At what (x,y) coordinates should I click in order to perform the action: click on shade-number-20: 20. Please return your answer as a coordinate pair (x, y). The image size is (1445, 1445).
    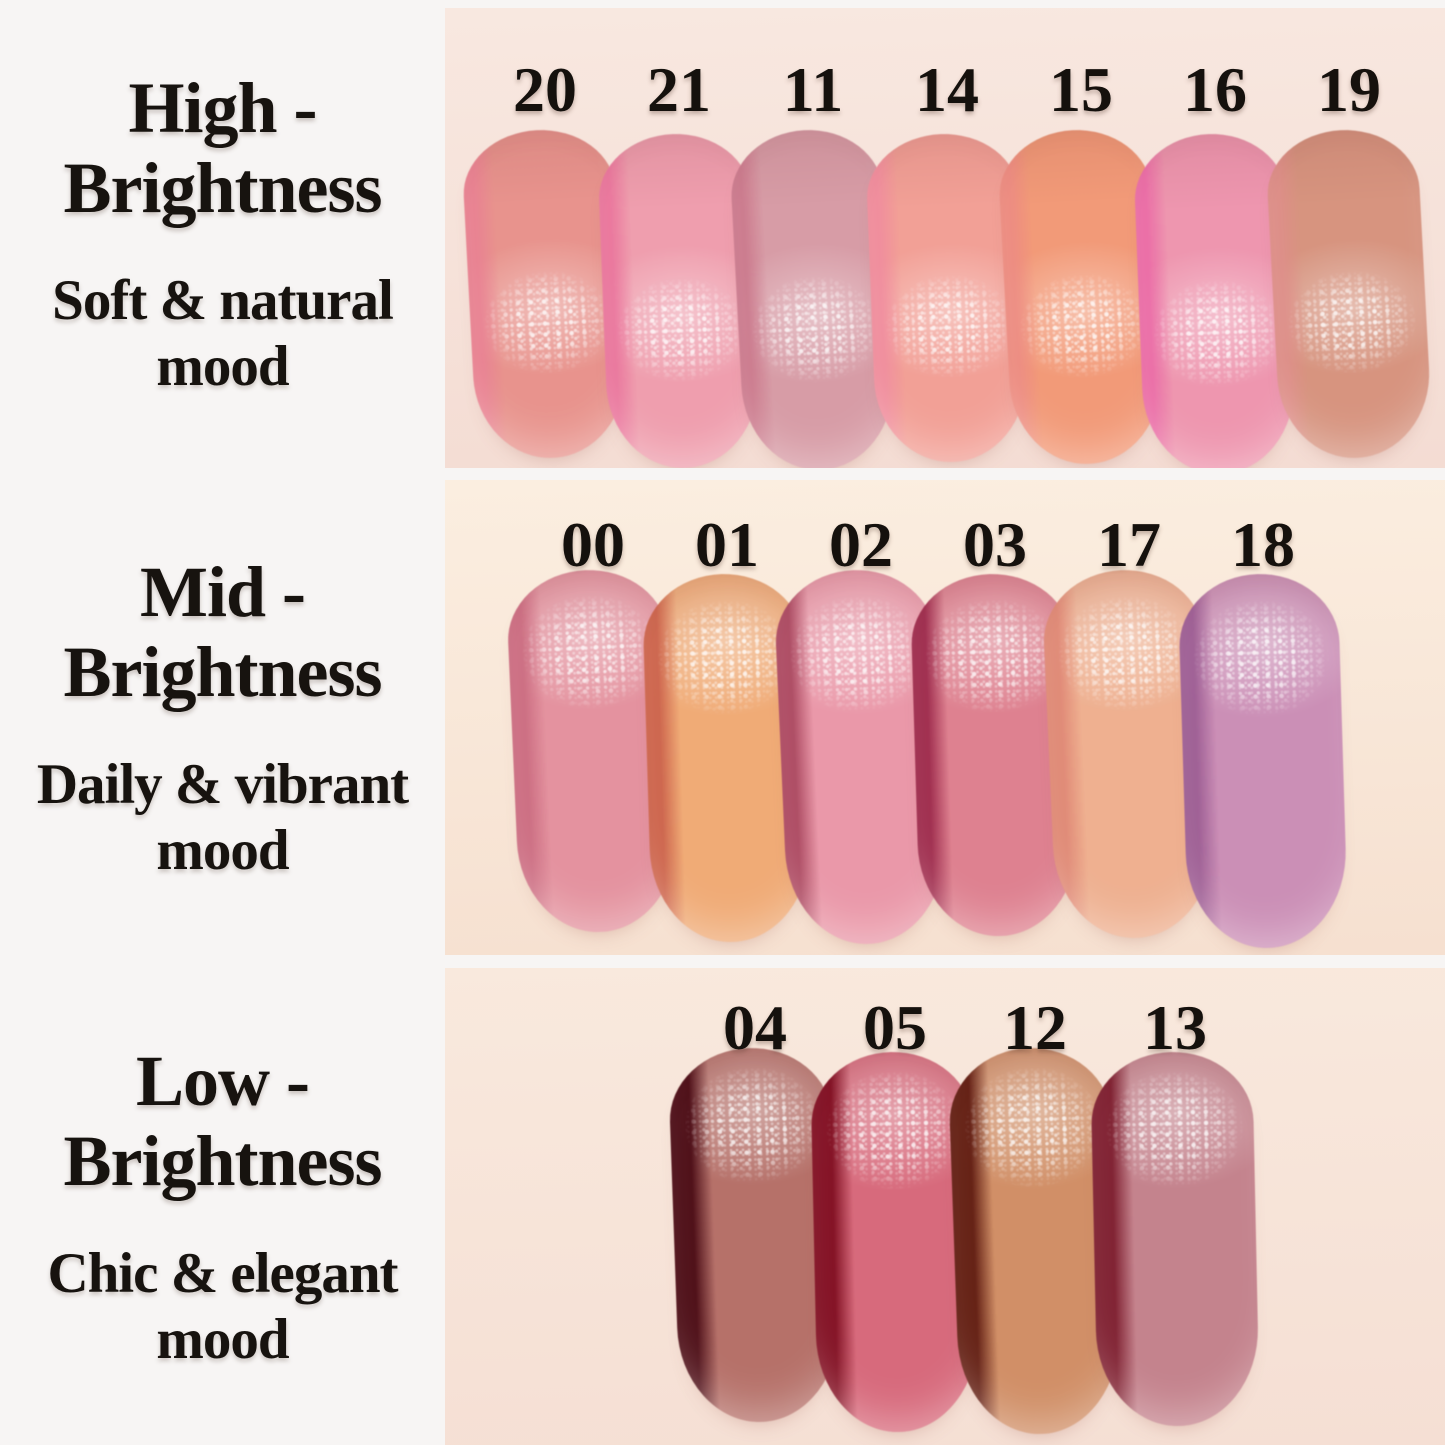
    Looking at the image, I should click on (545, 89).